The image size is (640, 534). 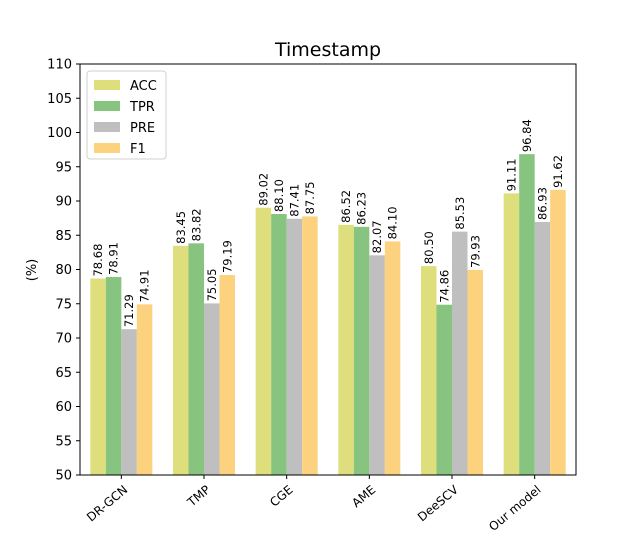 I want to click on y-tick-label-2: 60, so click(x=63, y=407).